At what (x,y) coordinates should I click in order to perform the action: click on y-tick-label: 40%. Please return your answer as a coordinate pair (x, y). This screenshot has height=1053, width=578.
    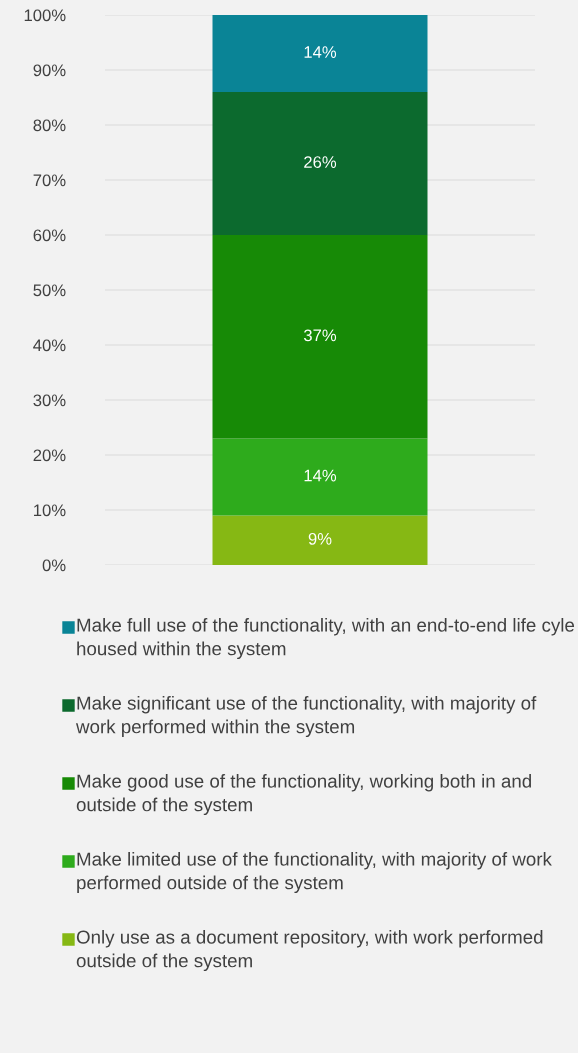
    Looking at the image, I should click on (49, 345).